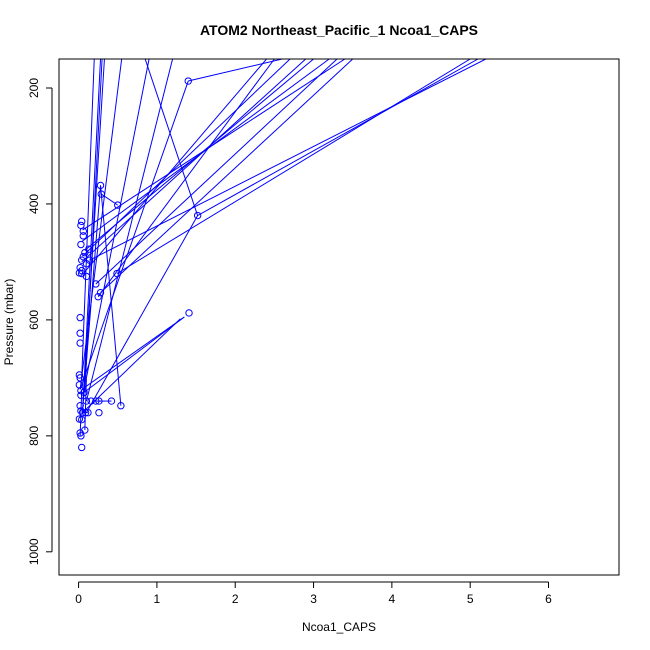  I want to click on y-tick-label: 1000, so click(34, 551).